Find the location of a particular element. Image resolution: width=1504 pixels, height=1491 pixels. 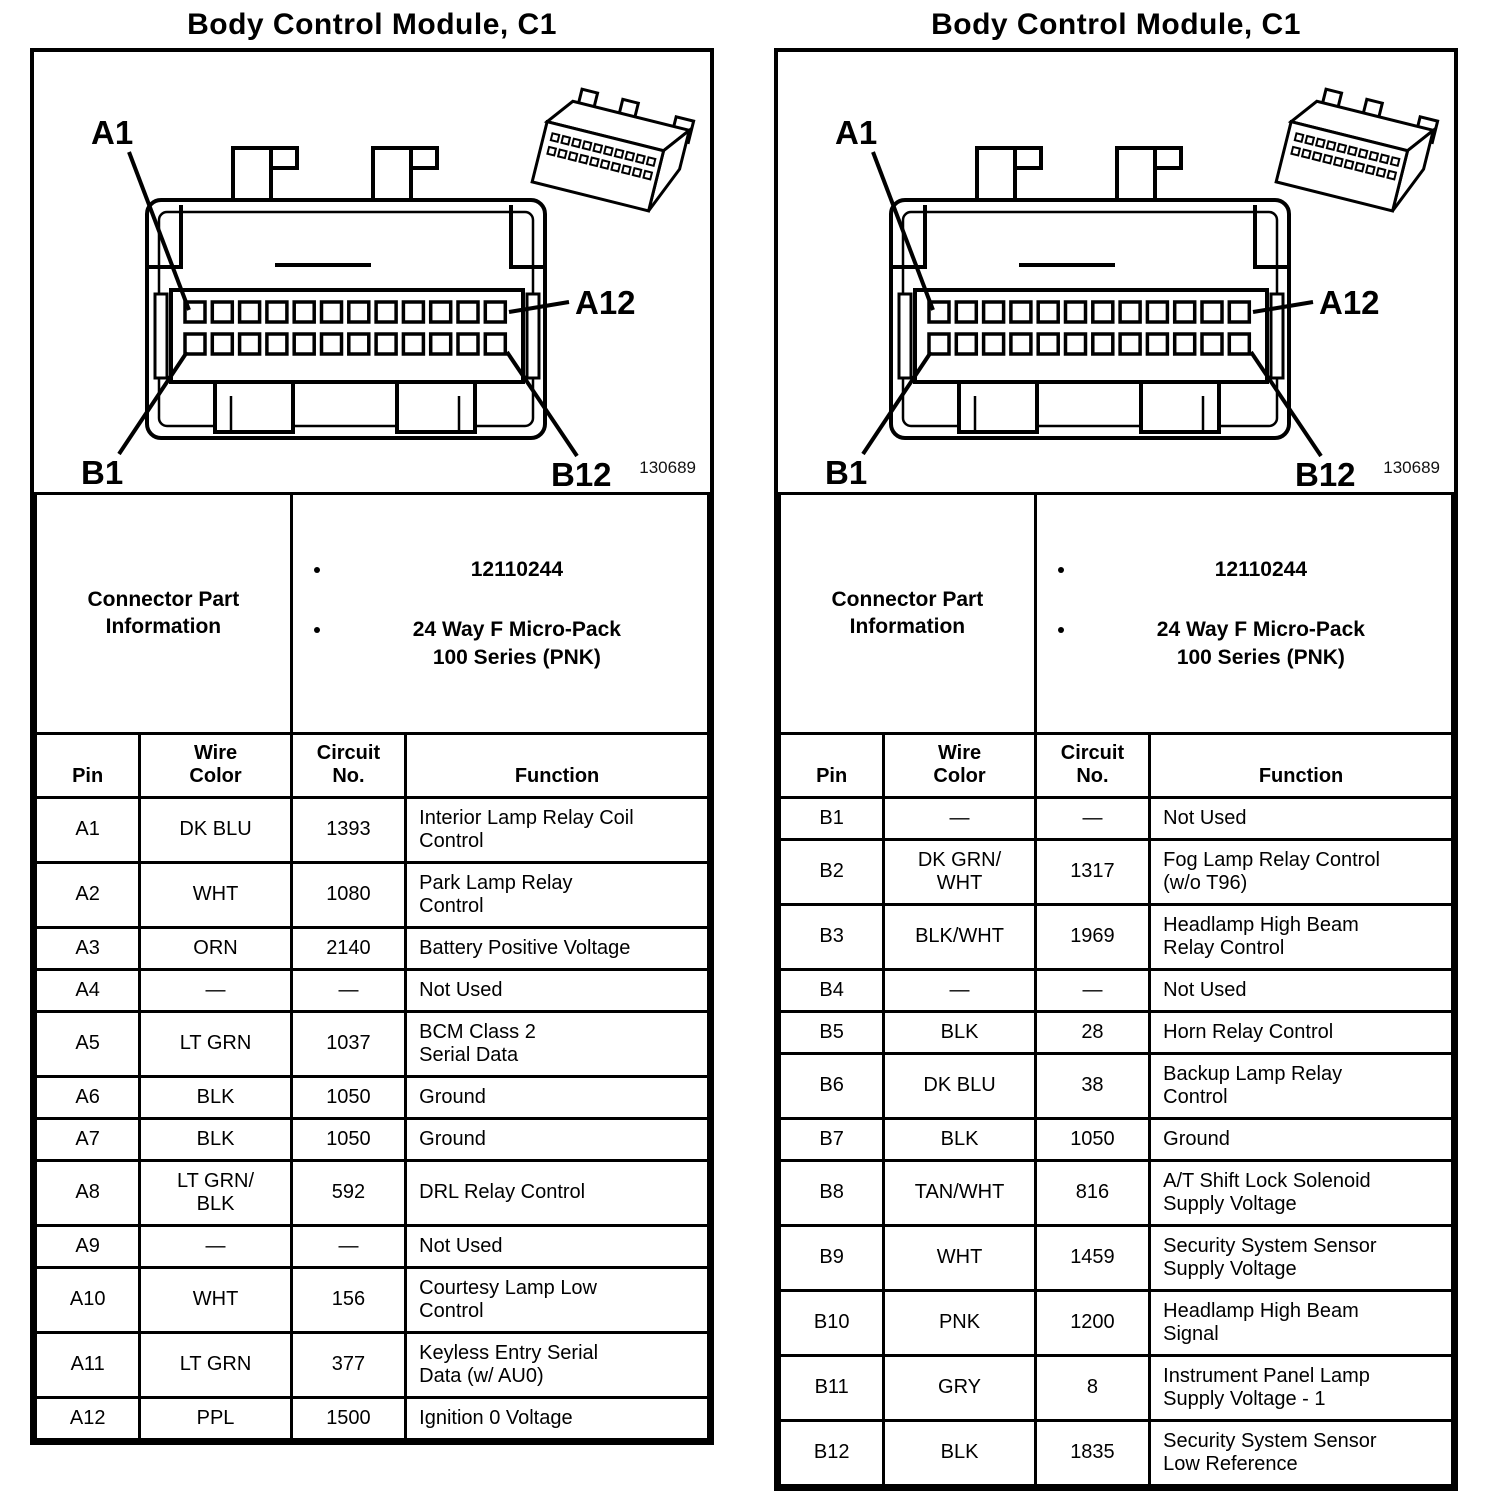

pin-cell: B8 is located at coordinates (831, 1192).